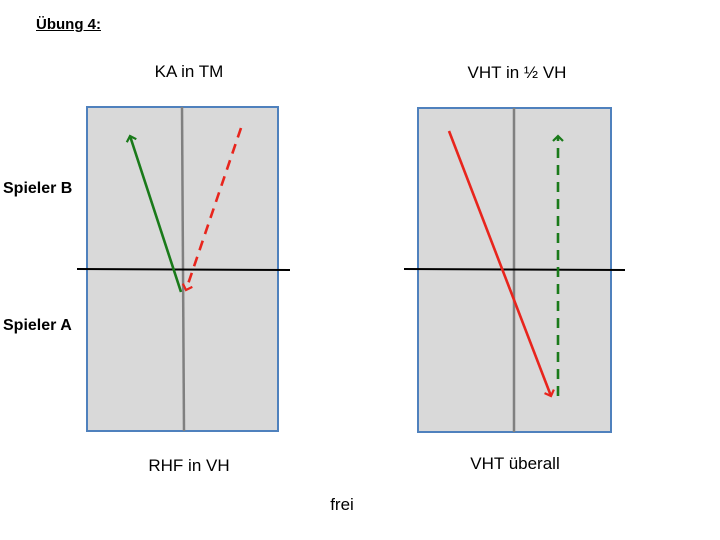 The height and width of the screenshot is (540, 720). Describe the element at coordinates (37, 325) in the screenshot. I see `player-a-label: Spieler A` at that location.